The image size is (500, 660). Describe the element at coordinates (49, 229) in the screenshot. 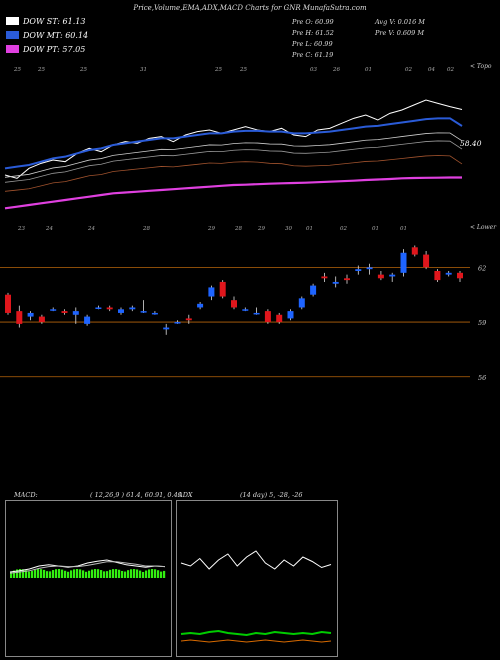

I see `low-date-label: 24` at that location.